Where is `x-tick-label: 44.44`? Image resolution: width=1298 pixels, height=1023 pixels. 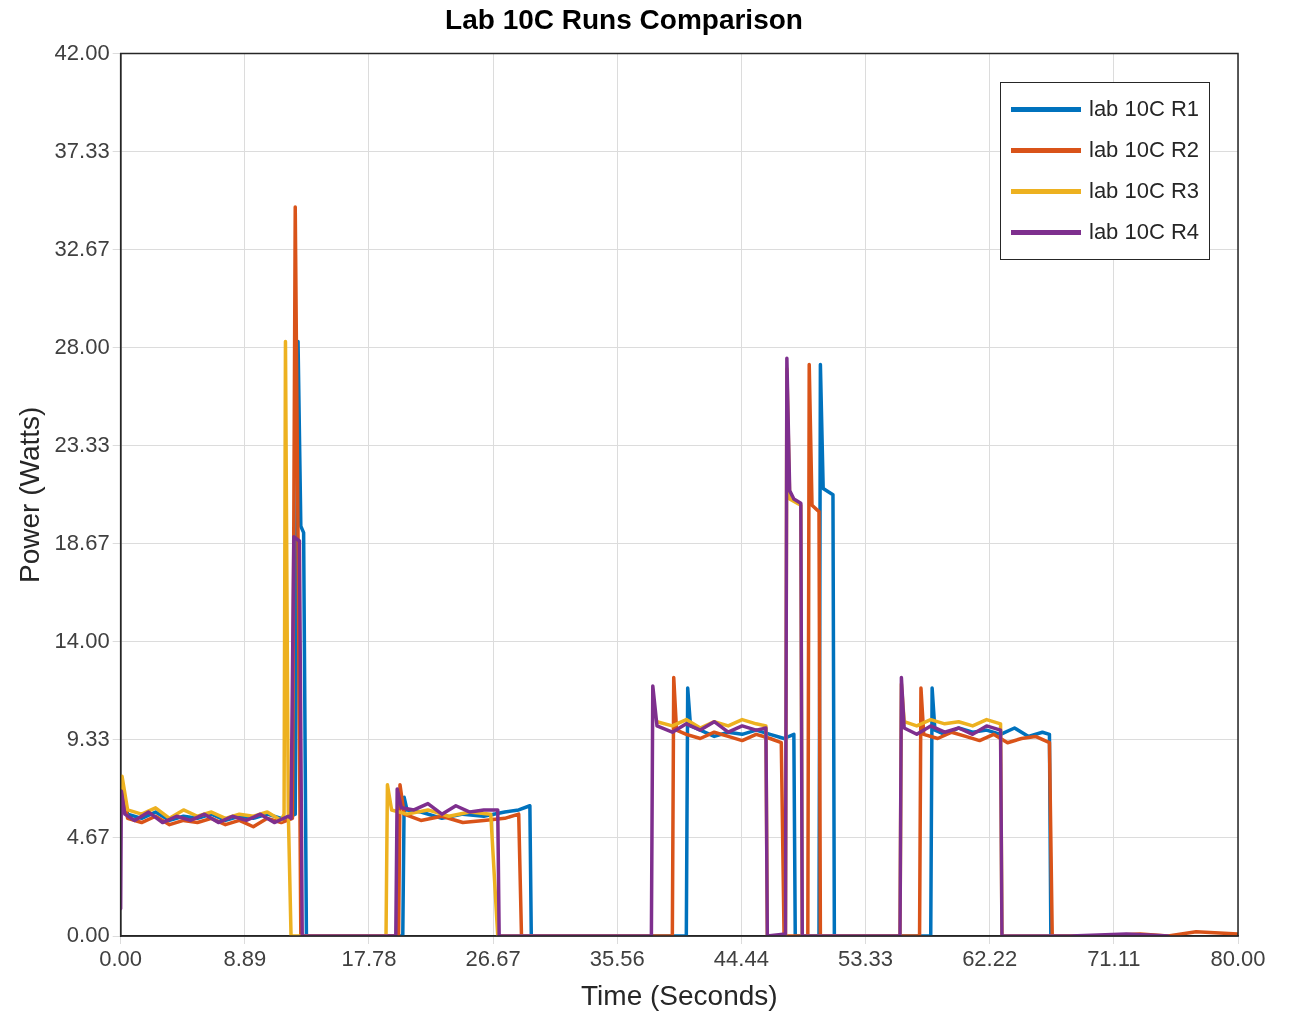
x-tick-label: 44.44 is located at coordinates (741, 959).